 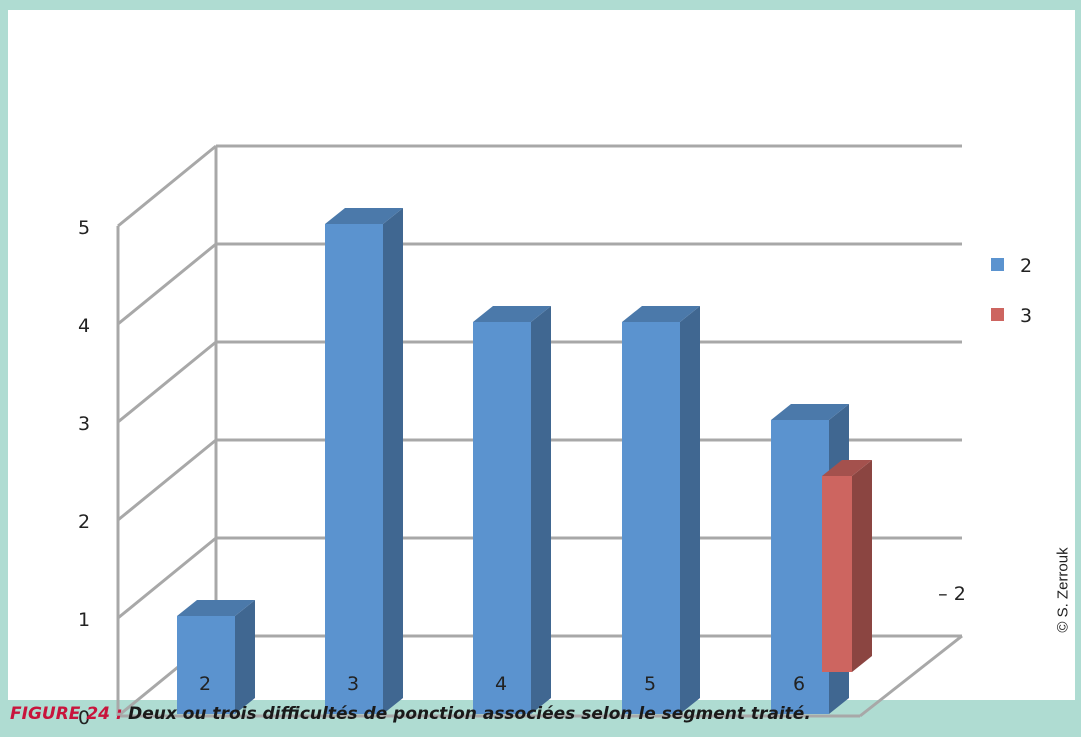 I want to click on y-tick-label: 5, so click(x=84, y=228).